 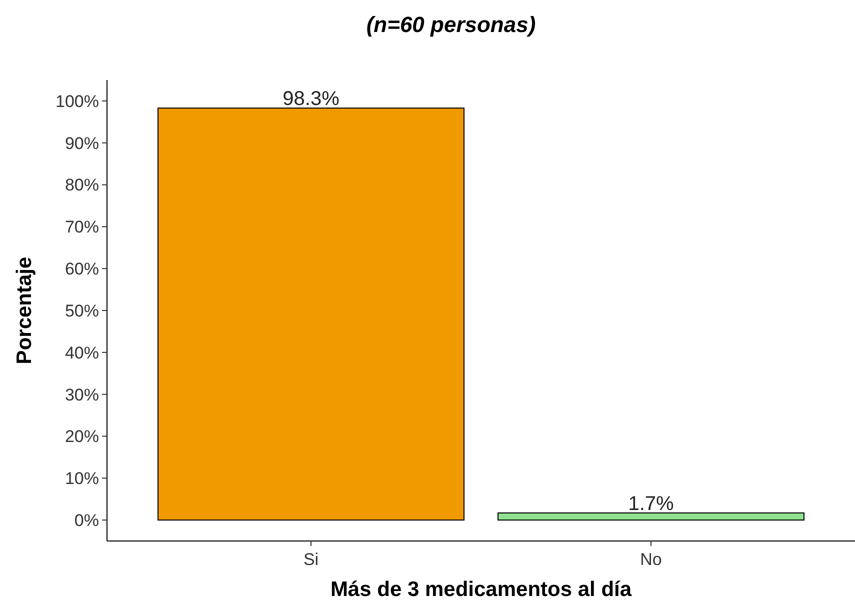 What do you see at coordinates (81, 394) in the screenshot?
I see `y-tick-label: 30%` at bounding box center [81, 394].